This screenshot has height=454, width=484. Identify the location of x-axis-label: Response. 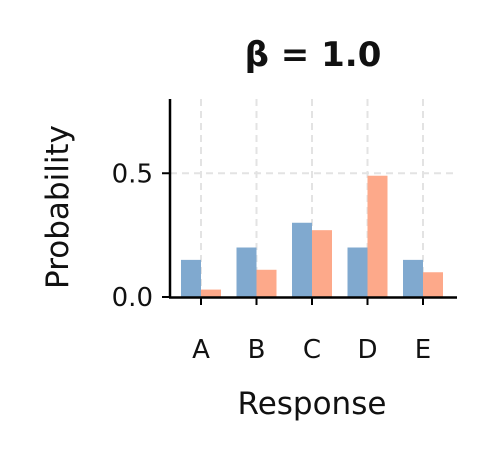
(312, 404).